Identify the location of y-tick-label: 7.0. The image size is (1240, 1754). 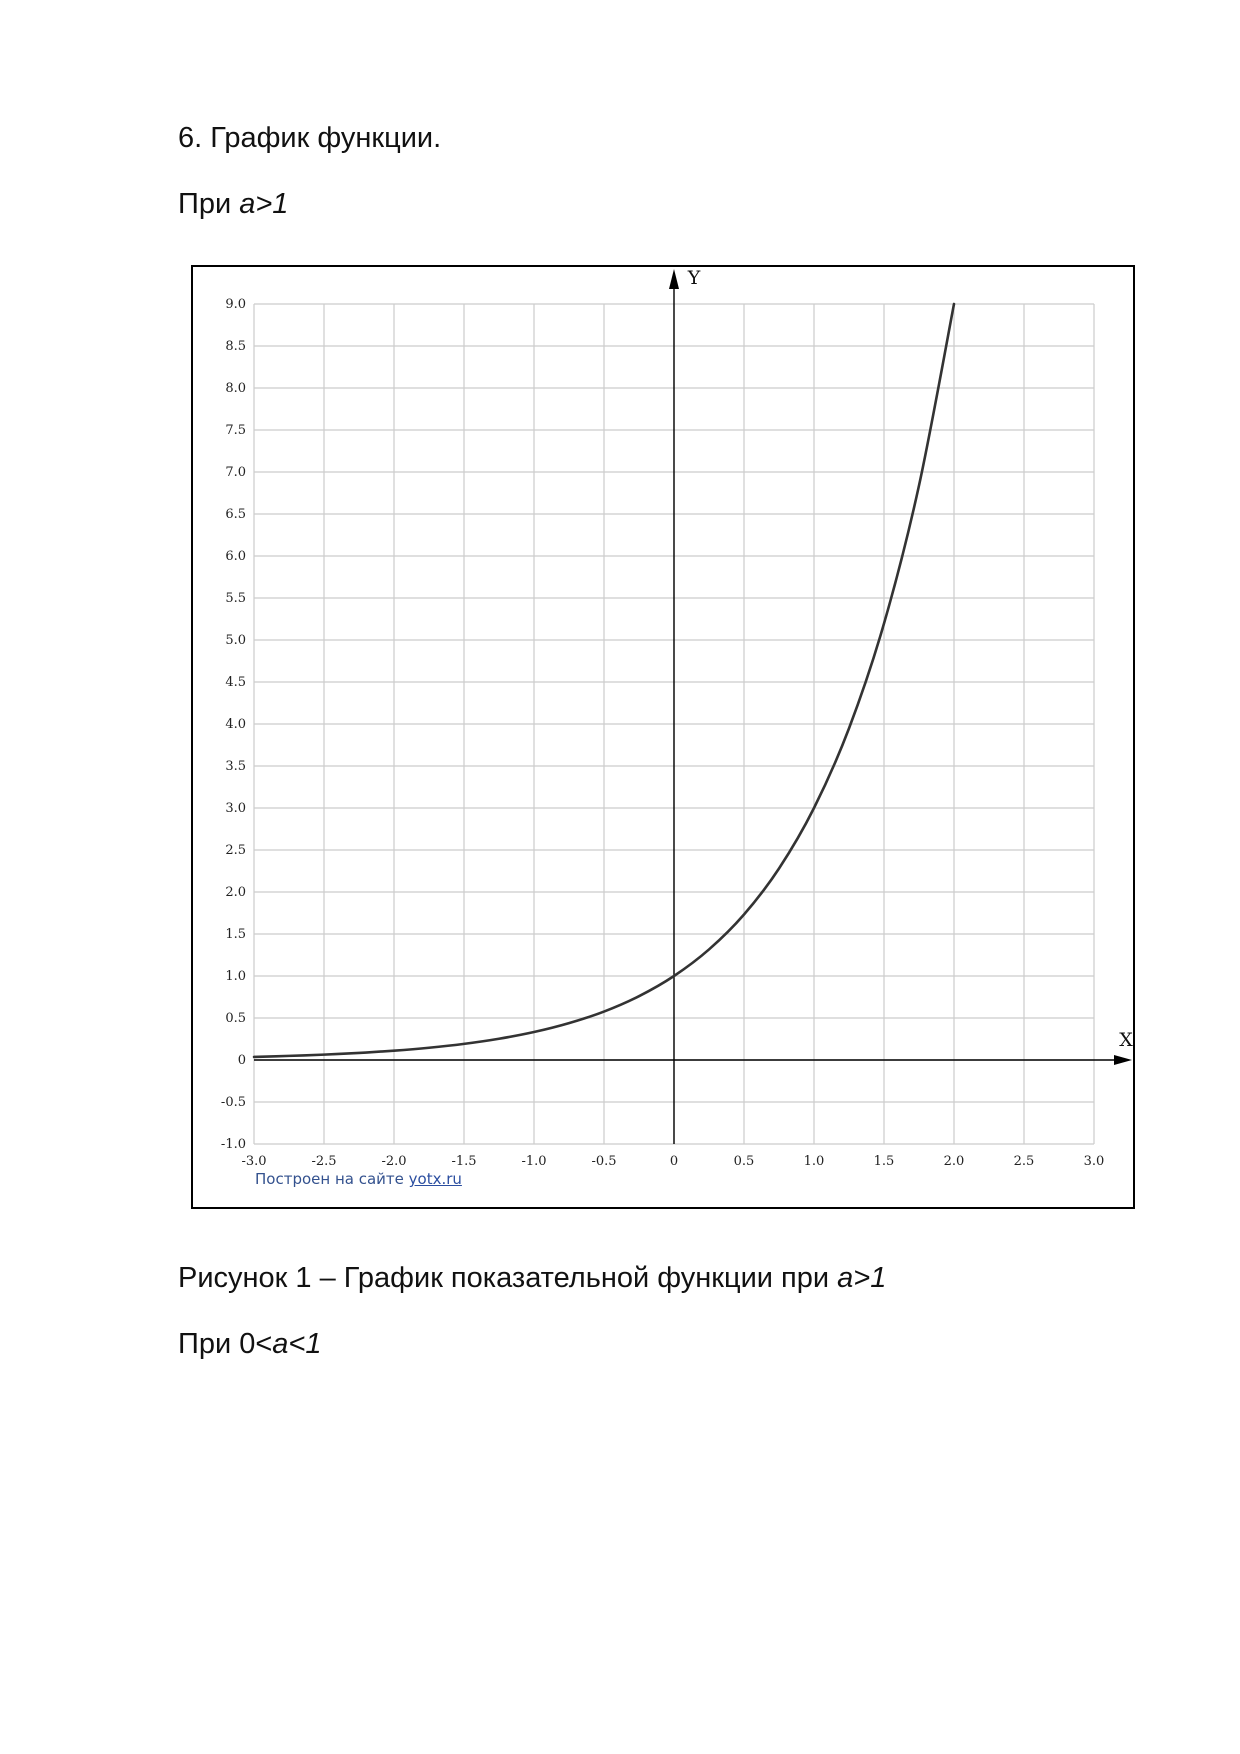
(235, 472).